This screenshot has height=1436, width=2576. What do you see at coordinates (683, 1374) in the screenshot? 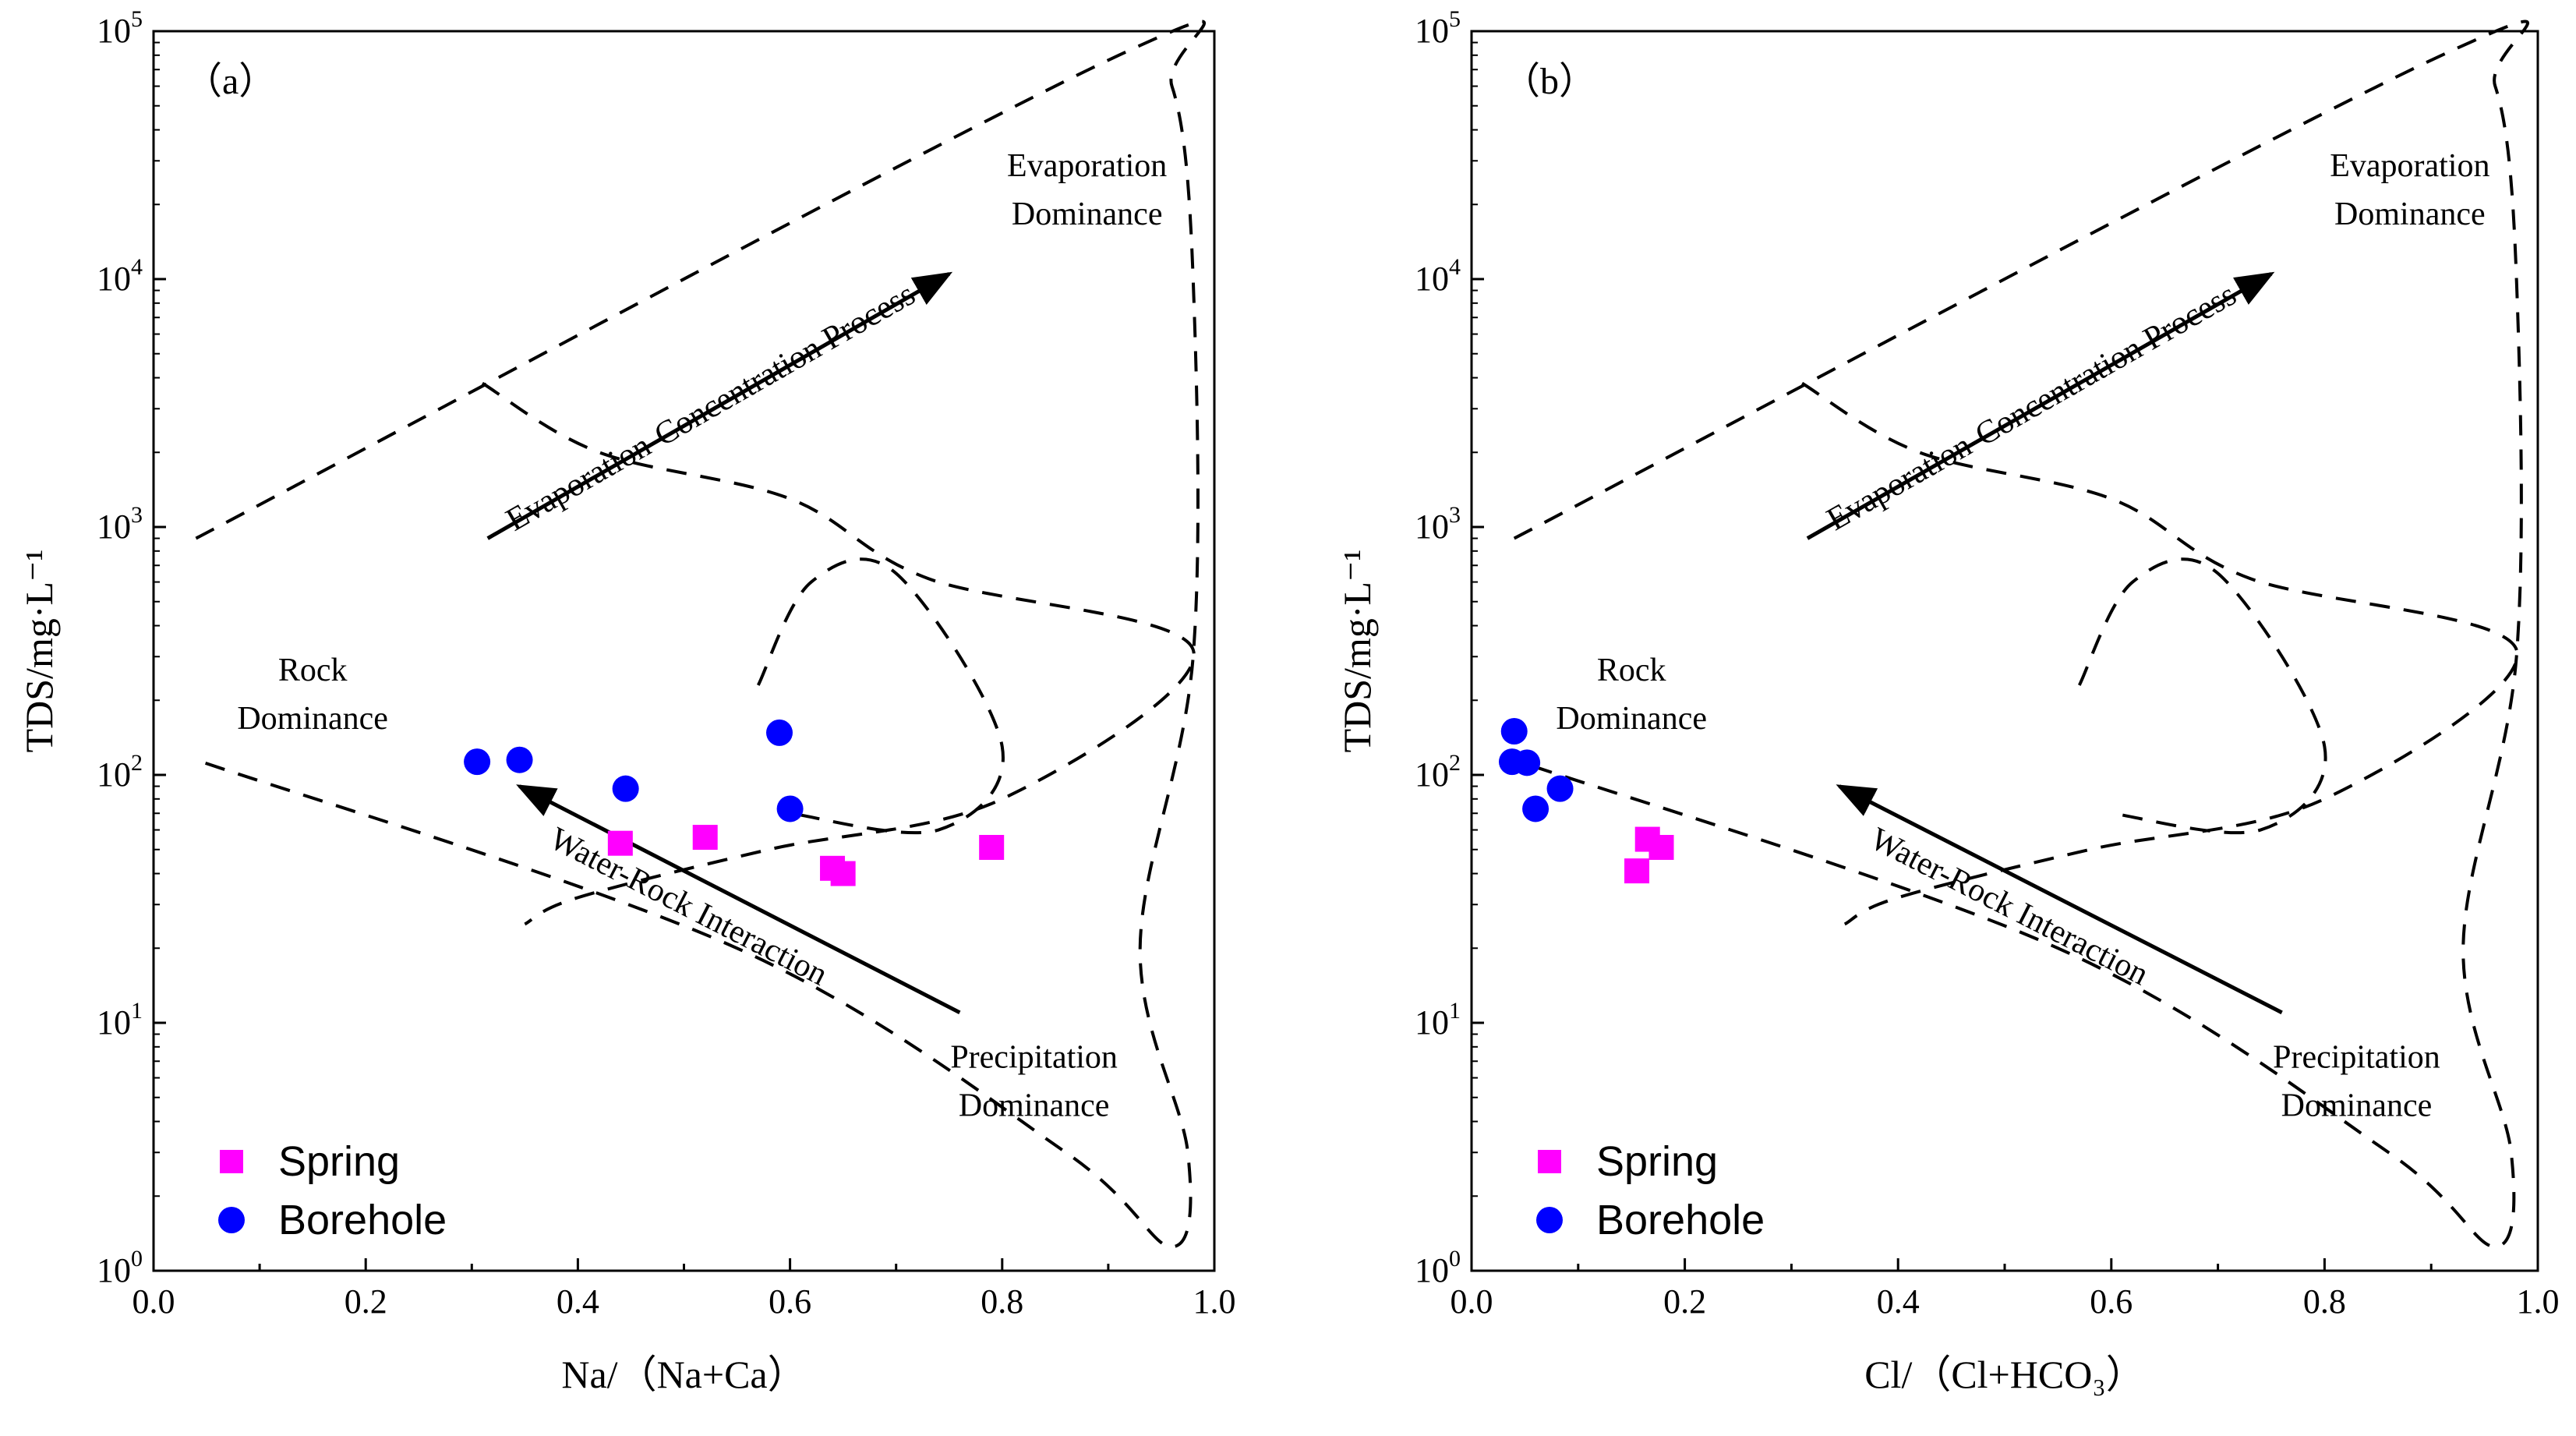
I see `x-axis-title: Na/（Na+Ca）` at bounding box center [683, 1374].